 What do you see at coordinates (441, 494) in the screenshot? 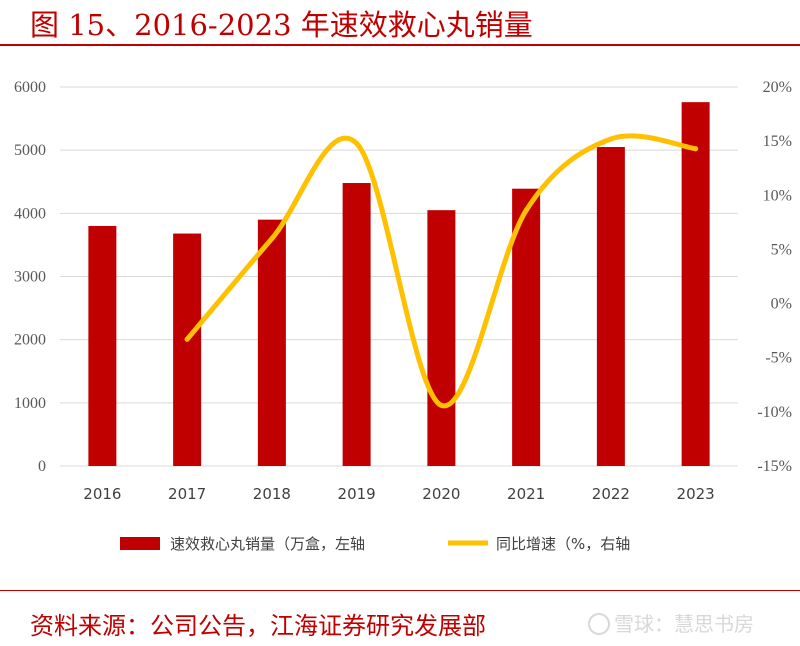
I see `x-tick-label: 2020` at bounding box center [441, 494].